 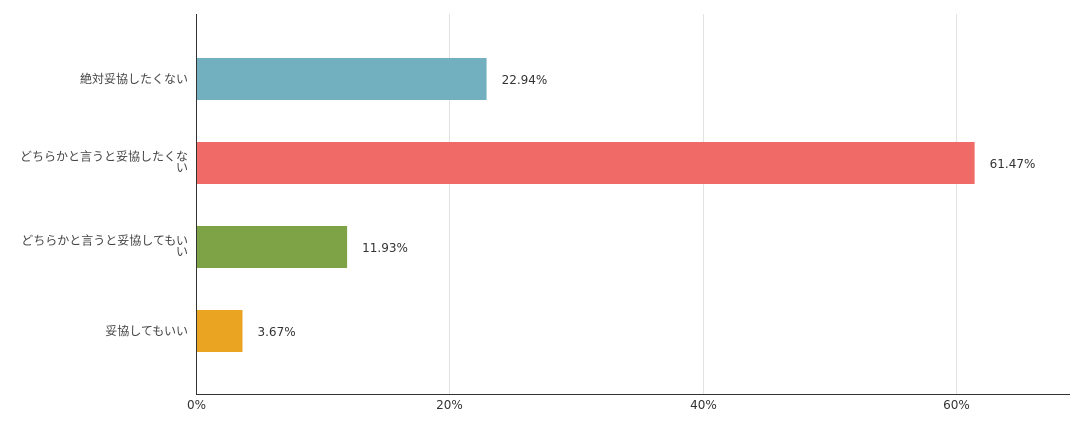 I want to click on category-label: どちらかと言うと妥協してもい, so click(x=104, y=240).